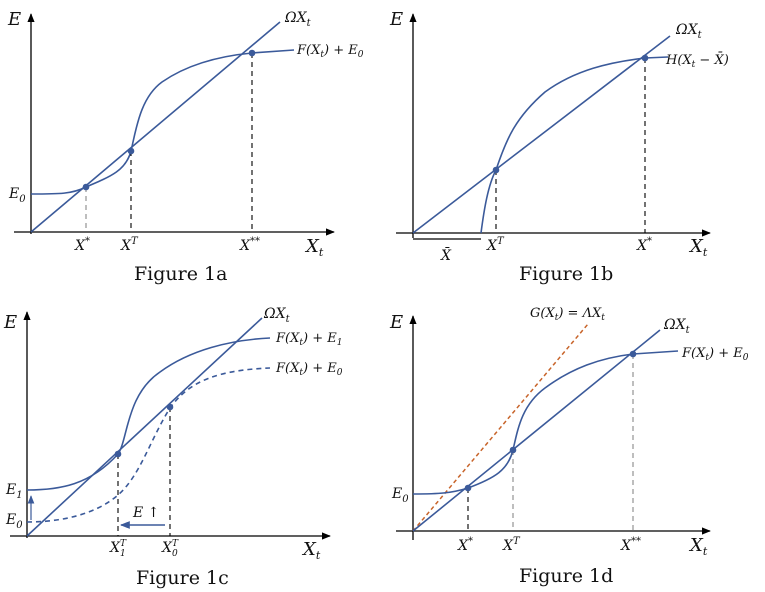 The height and width of the screenshot is (592, 765). Describe the element at coordinates (566, 576) in the screenshot. I see `caption: Figure 1d` at that location.